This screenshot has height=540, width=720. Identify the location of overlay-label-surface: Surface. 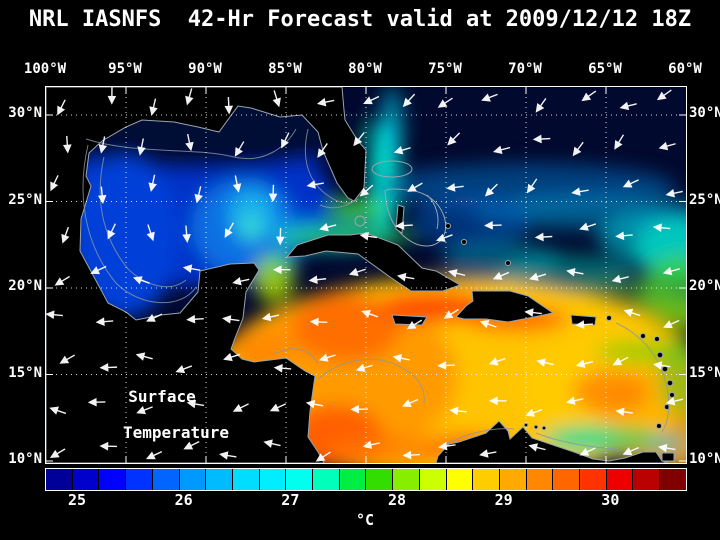
(162, 396).